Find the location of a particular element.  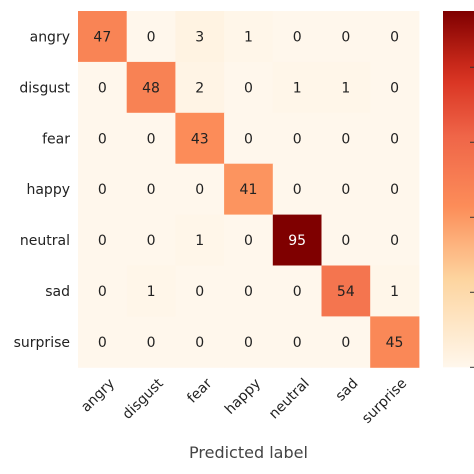

cell-value-label: 48 is located at coordinates (151, 88).